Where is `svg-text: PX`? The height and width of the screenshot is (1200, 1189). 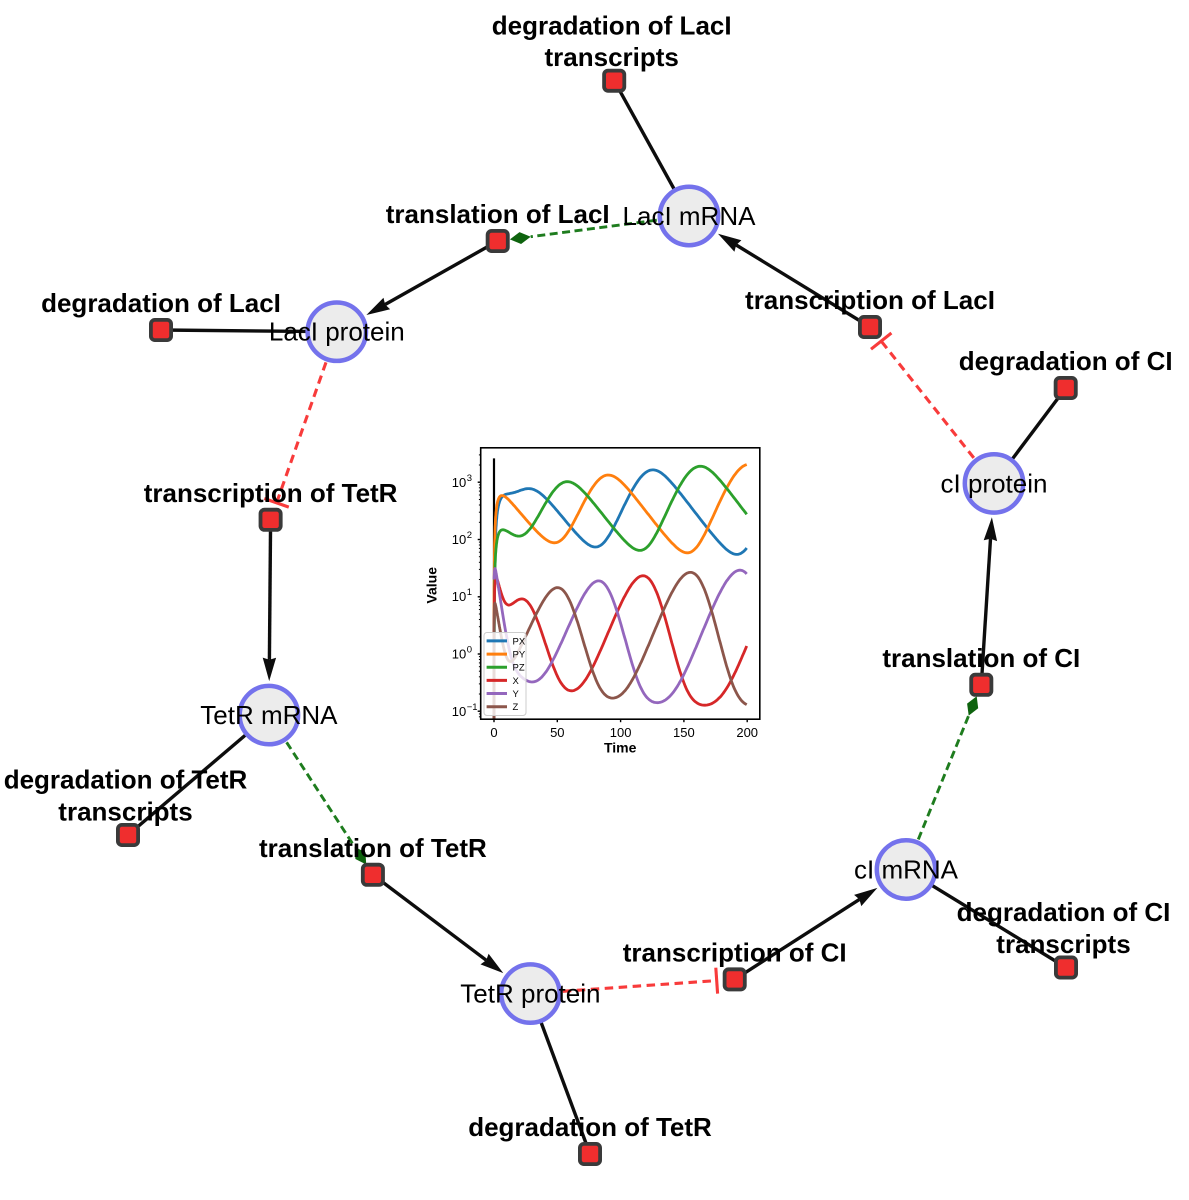 svg-text: PX is located at coordinates (519, 641).